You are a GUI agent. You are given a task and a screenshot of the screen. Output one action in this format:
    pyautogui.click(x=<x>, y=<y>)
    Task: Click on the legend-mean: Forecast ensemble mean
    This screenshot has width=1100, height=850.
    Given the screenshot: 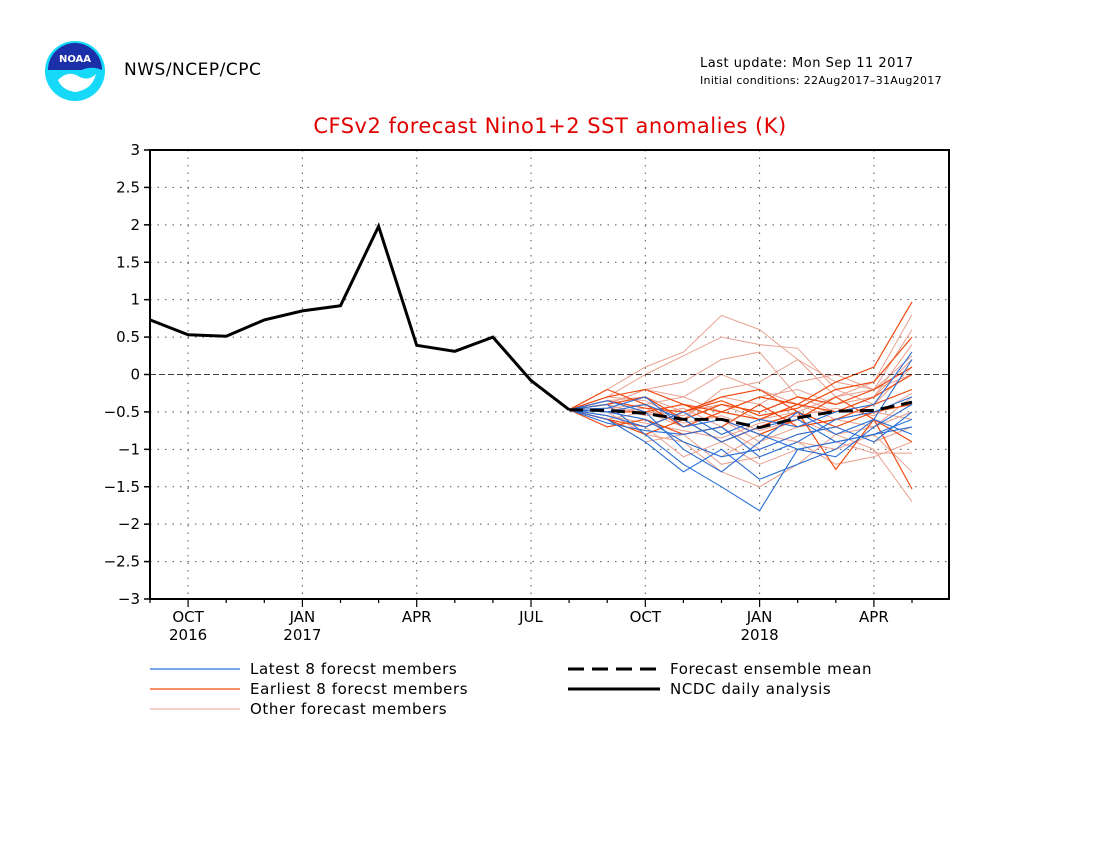 What is the action you would take?
    pyautogui.click(x=771, y=669)
    